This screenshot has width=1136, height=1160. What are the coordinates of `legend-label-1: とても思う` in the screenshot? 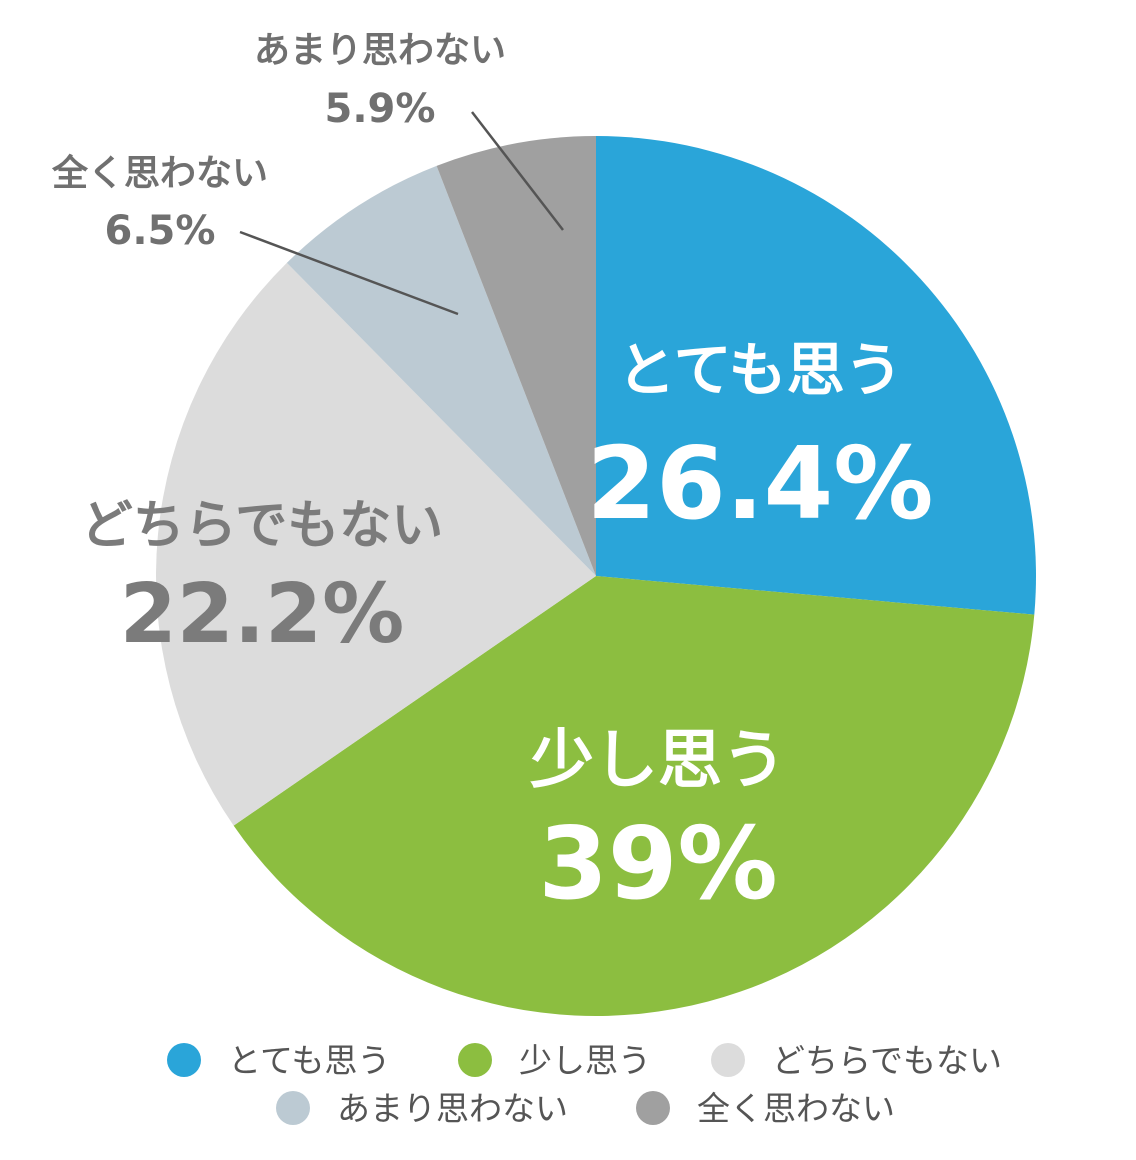 It's located at (309, 1060).